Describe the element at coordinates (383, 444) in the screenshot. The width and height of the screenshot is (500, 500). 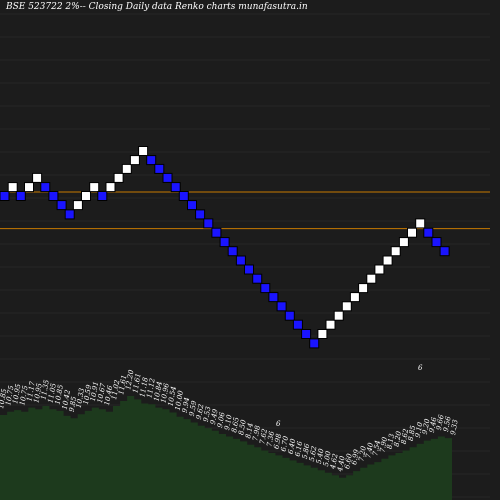
I see `area-value-label: 7.90` at that location.